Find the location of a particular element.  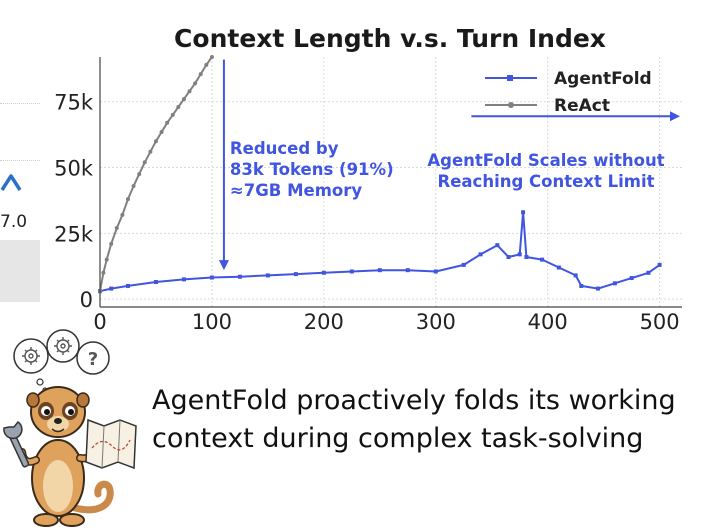

fragment-value: 7.0 is located at coordinates (14, 222).